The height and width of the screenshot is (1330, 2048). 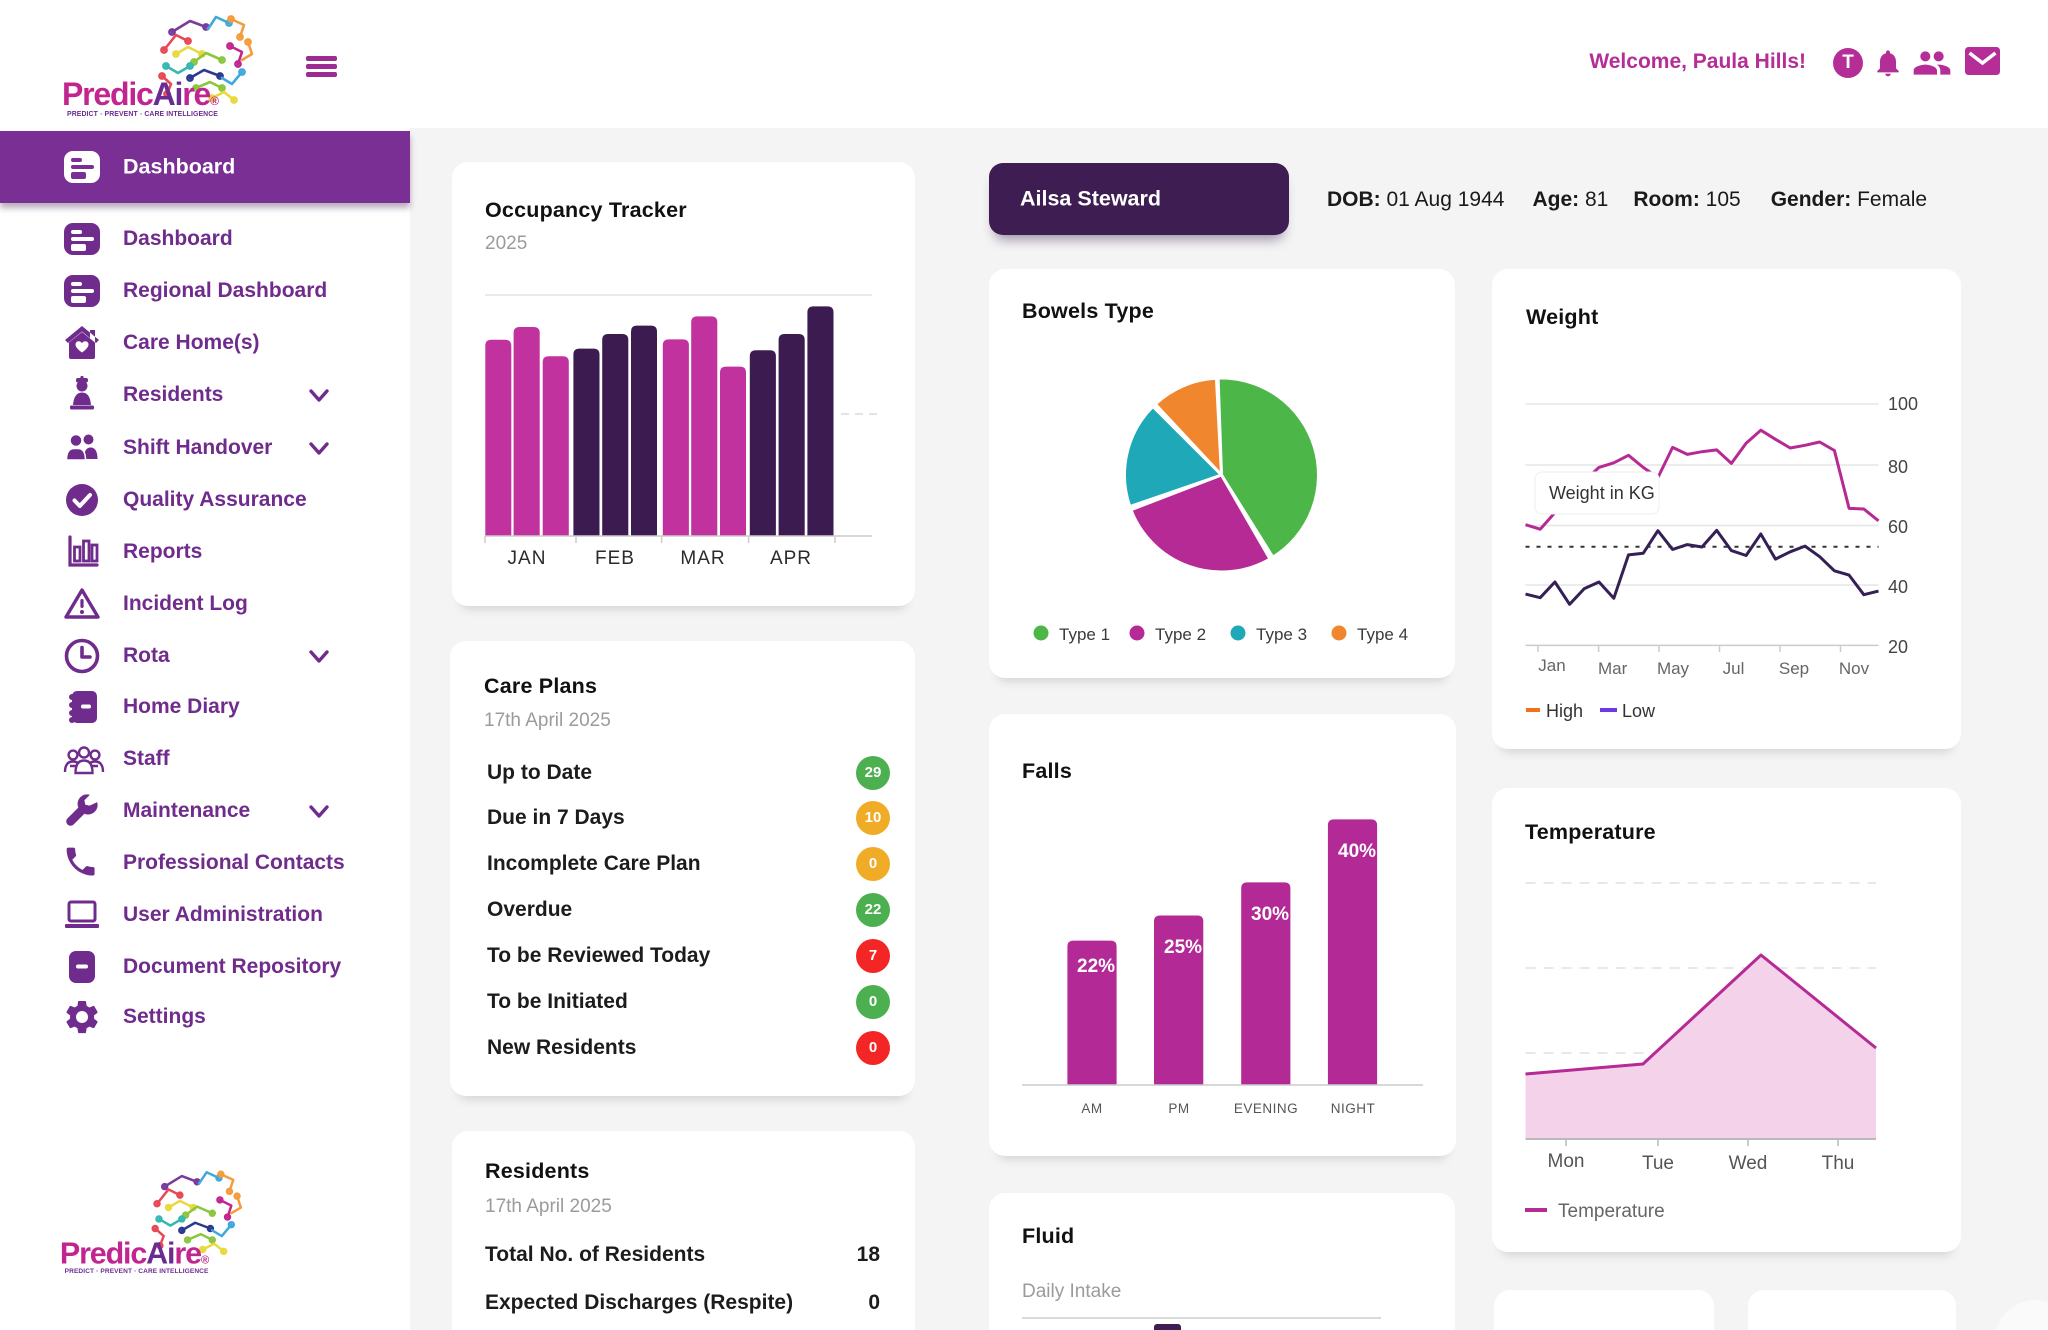 I want to click on svg-text: Type 2, so click(x=1180, y=634).